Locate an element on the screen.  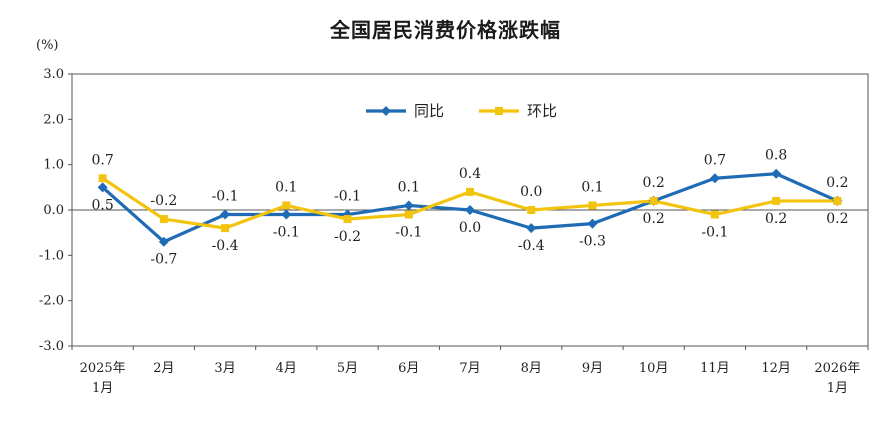
data-label-yoy: -0.7 is located at coordinates (163, 260).